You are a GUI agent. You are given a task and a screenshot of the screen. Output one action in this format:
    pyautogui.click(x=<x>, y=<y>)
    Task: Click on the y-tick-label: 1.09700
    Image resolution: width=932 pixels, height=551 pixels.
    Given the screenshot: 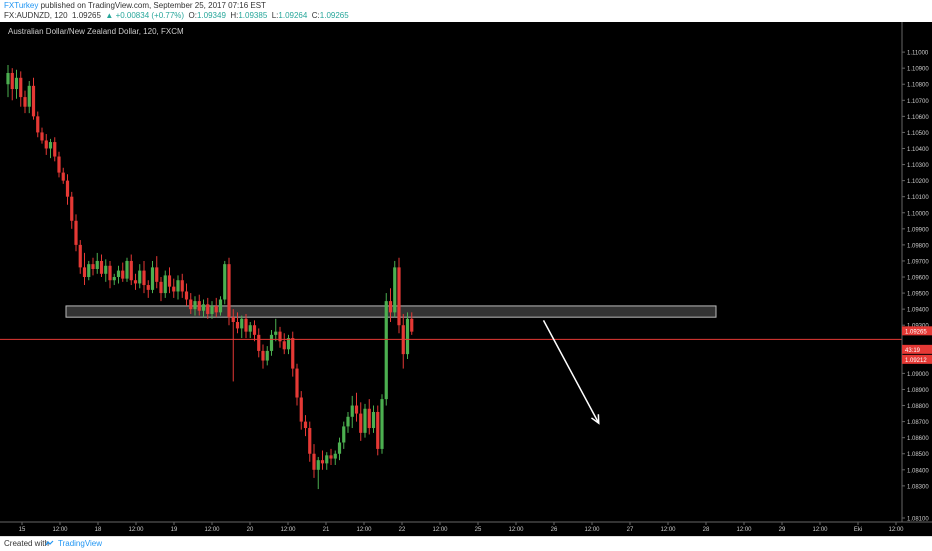 What is the action you would take?
    pyautogui.click(x=918, y=262)
    